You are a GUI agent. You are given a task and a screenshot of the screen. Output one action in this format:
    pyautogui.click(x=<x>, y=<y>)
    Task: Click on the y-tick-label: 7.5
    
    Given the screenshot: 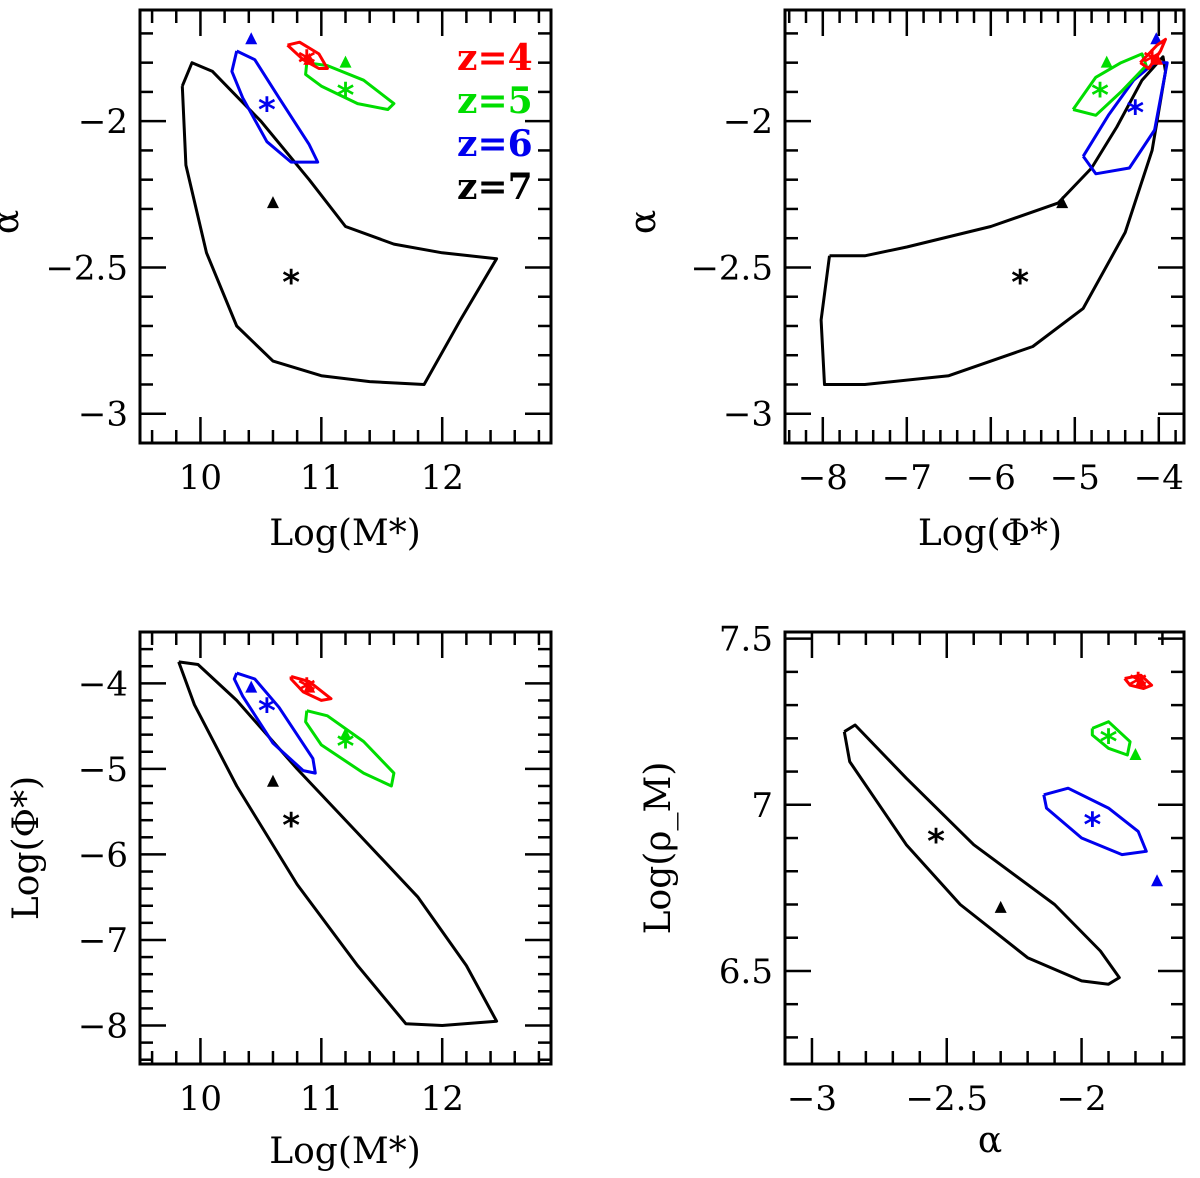 What is the action you would take?
    pyautogui.click(x=746, y=640)
    